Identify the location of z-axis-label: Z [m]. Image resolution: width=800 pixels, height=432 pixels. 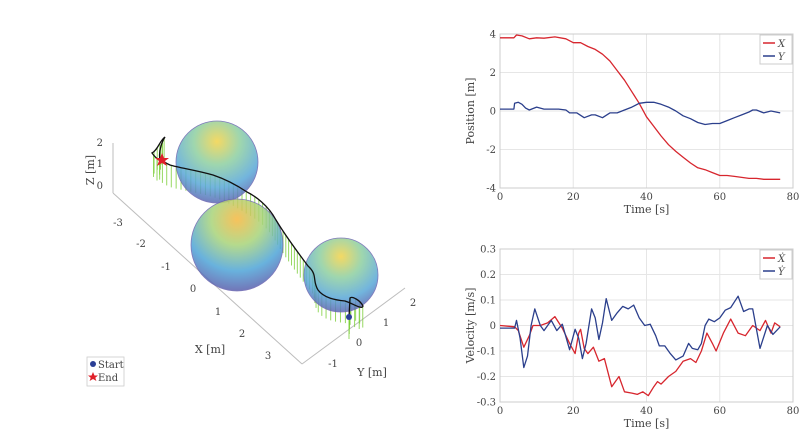
(90, 170).